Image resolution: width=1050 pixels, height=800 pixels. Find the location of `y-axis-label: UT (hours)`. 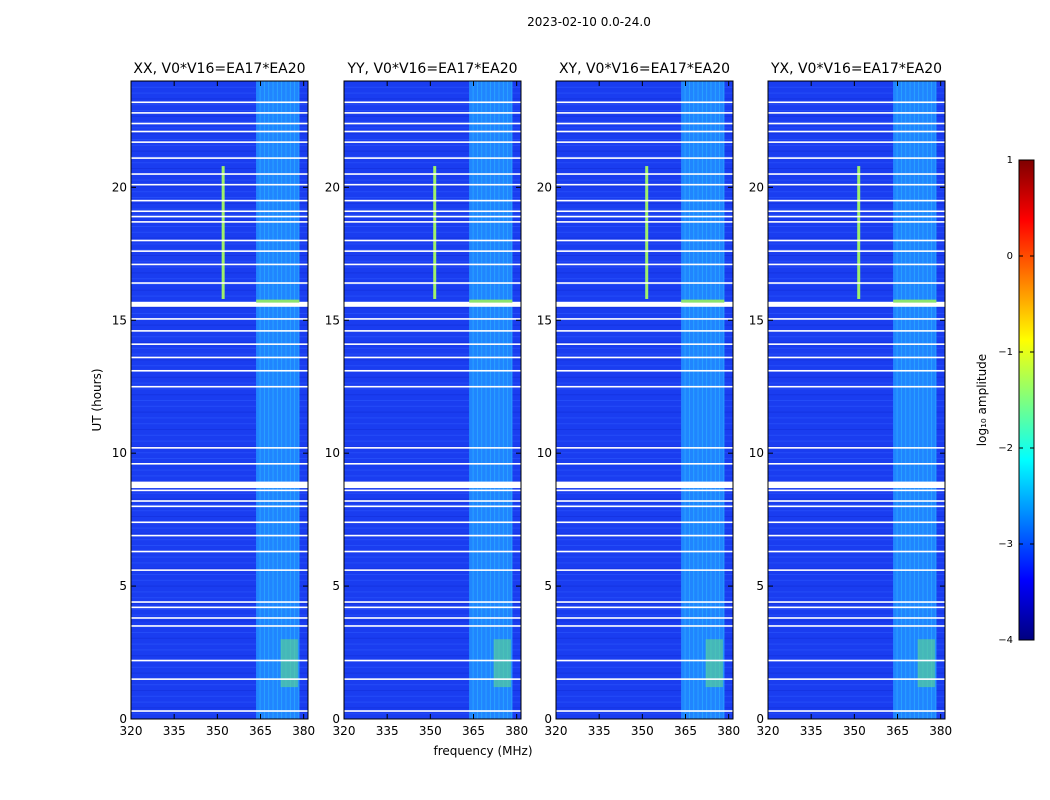

y-axis-label: UT (hours) is located at coordinates (97, 399).